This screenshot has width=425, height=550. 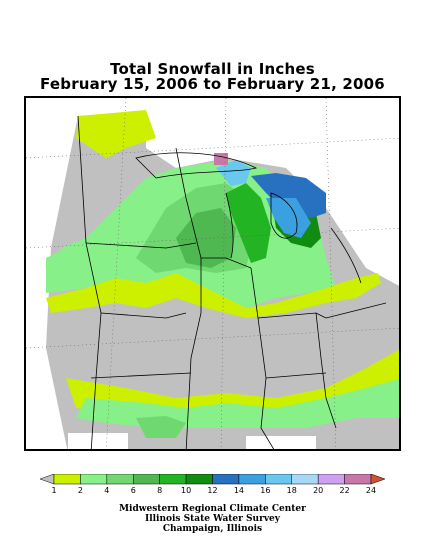 What do you see at coordinates (237, 403) in the screenshot?
I see `snow-band-2-4in-south` at bounding box center [237, 403].